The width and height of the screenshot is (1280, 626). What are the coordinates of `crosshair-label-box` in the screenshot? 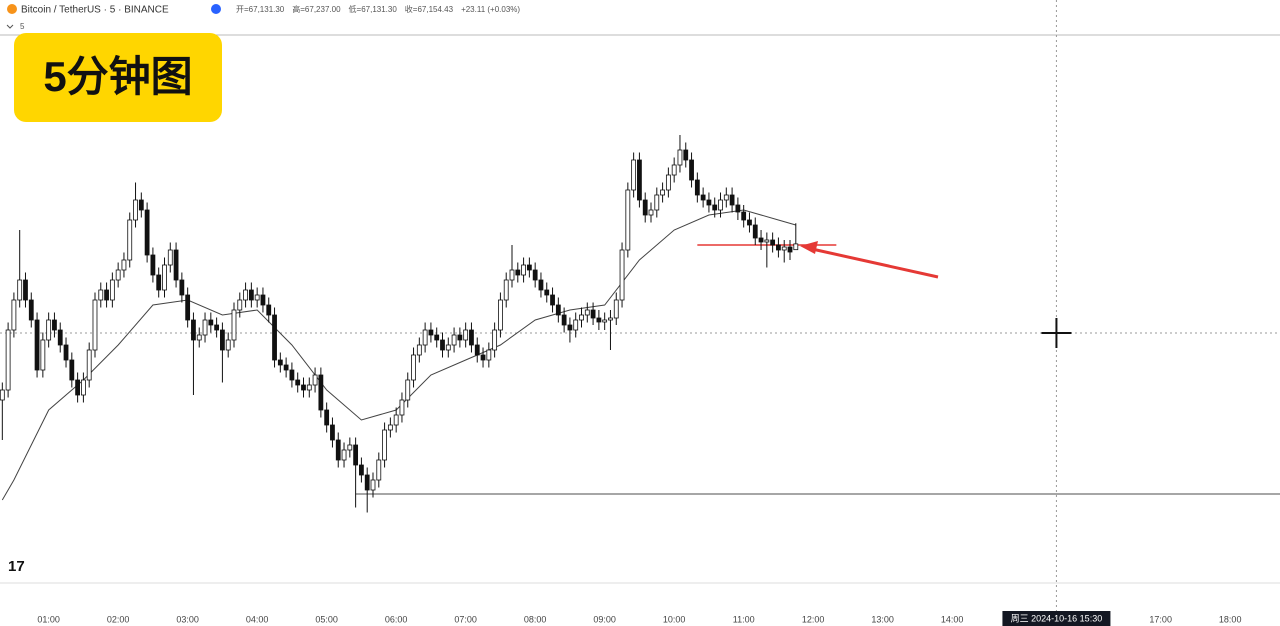 It's located at (1056, 618).